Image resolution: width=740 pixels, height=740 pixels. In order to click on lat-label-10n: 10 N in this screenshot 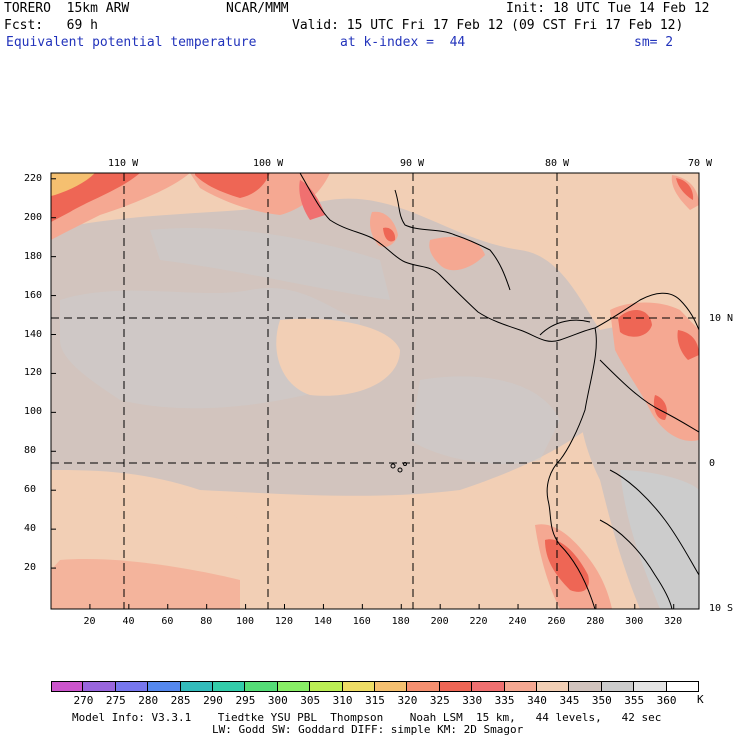, I will do `click(721, 318)`.